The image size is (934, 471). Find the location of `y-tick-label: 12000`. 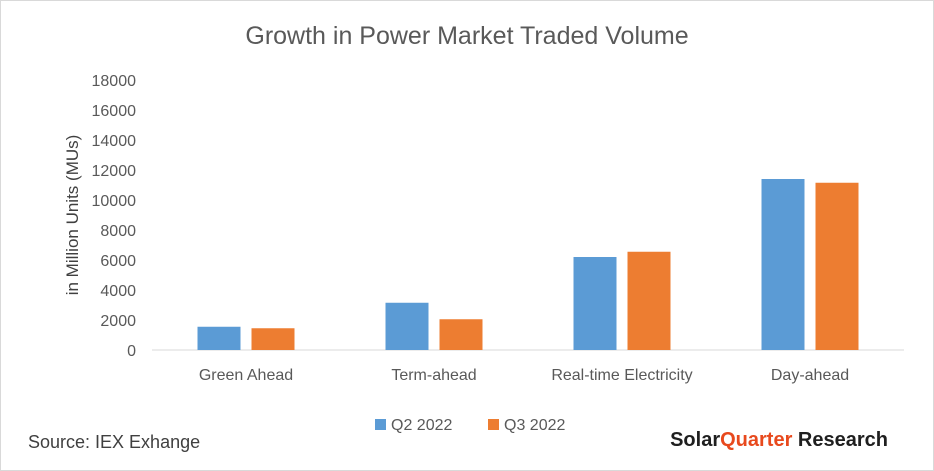

y-tick-label: 12000 is located at coordinates (114, 171).